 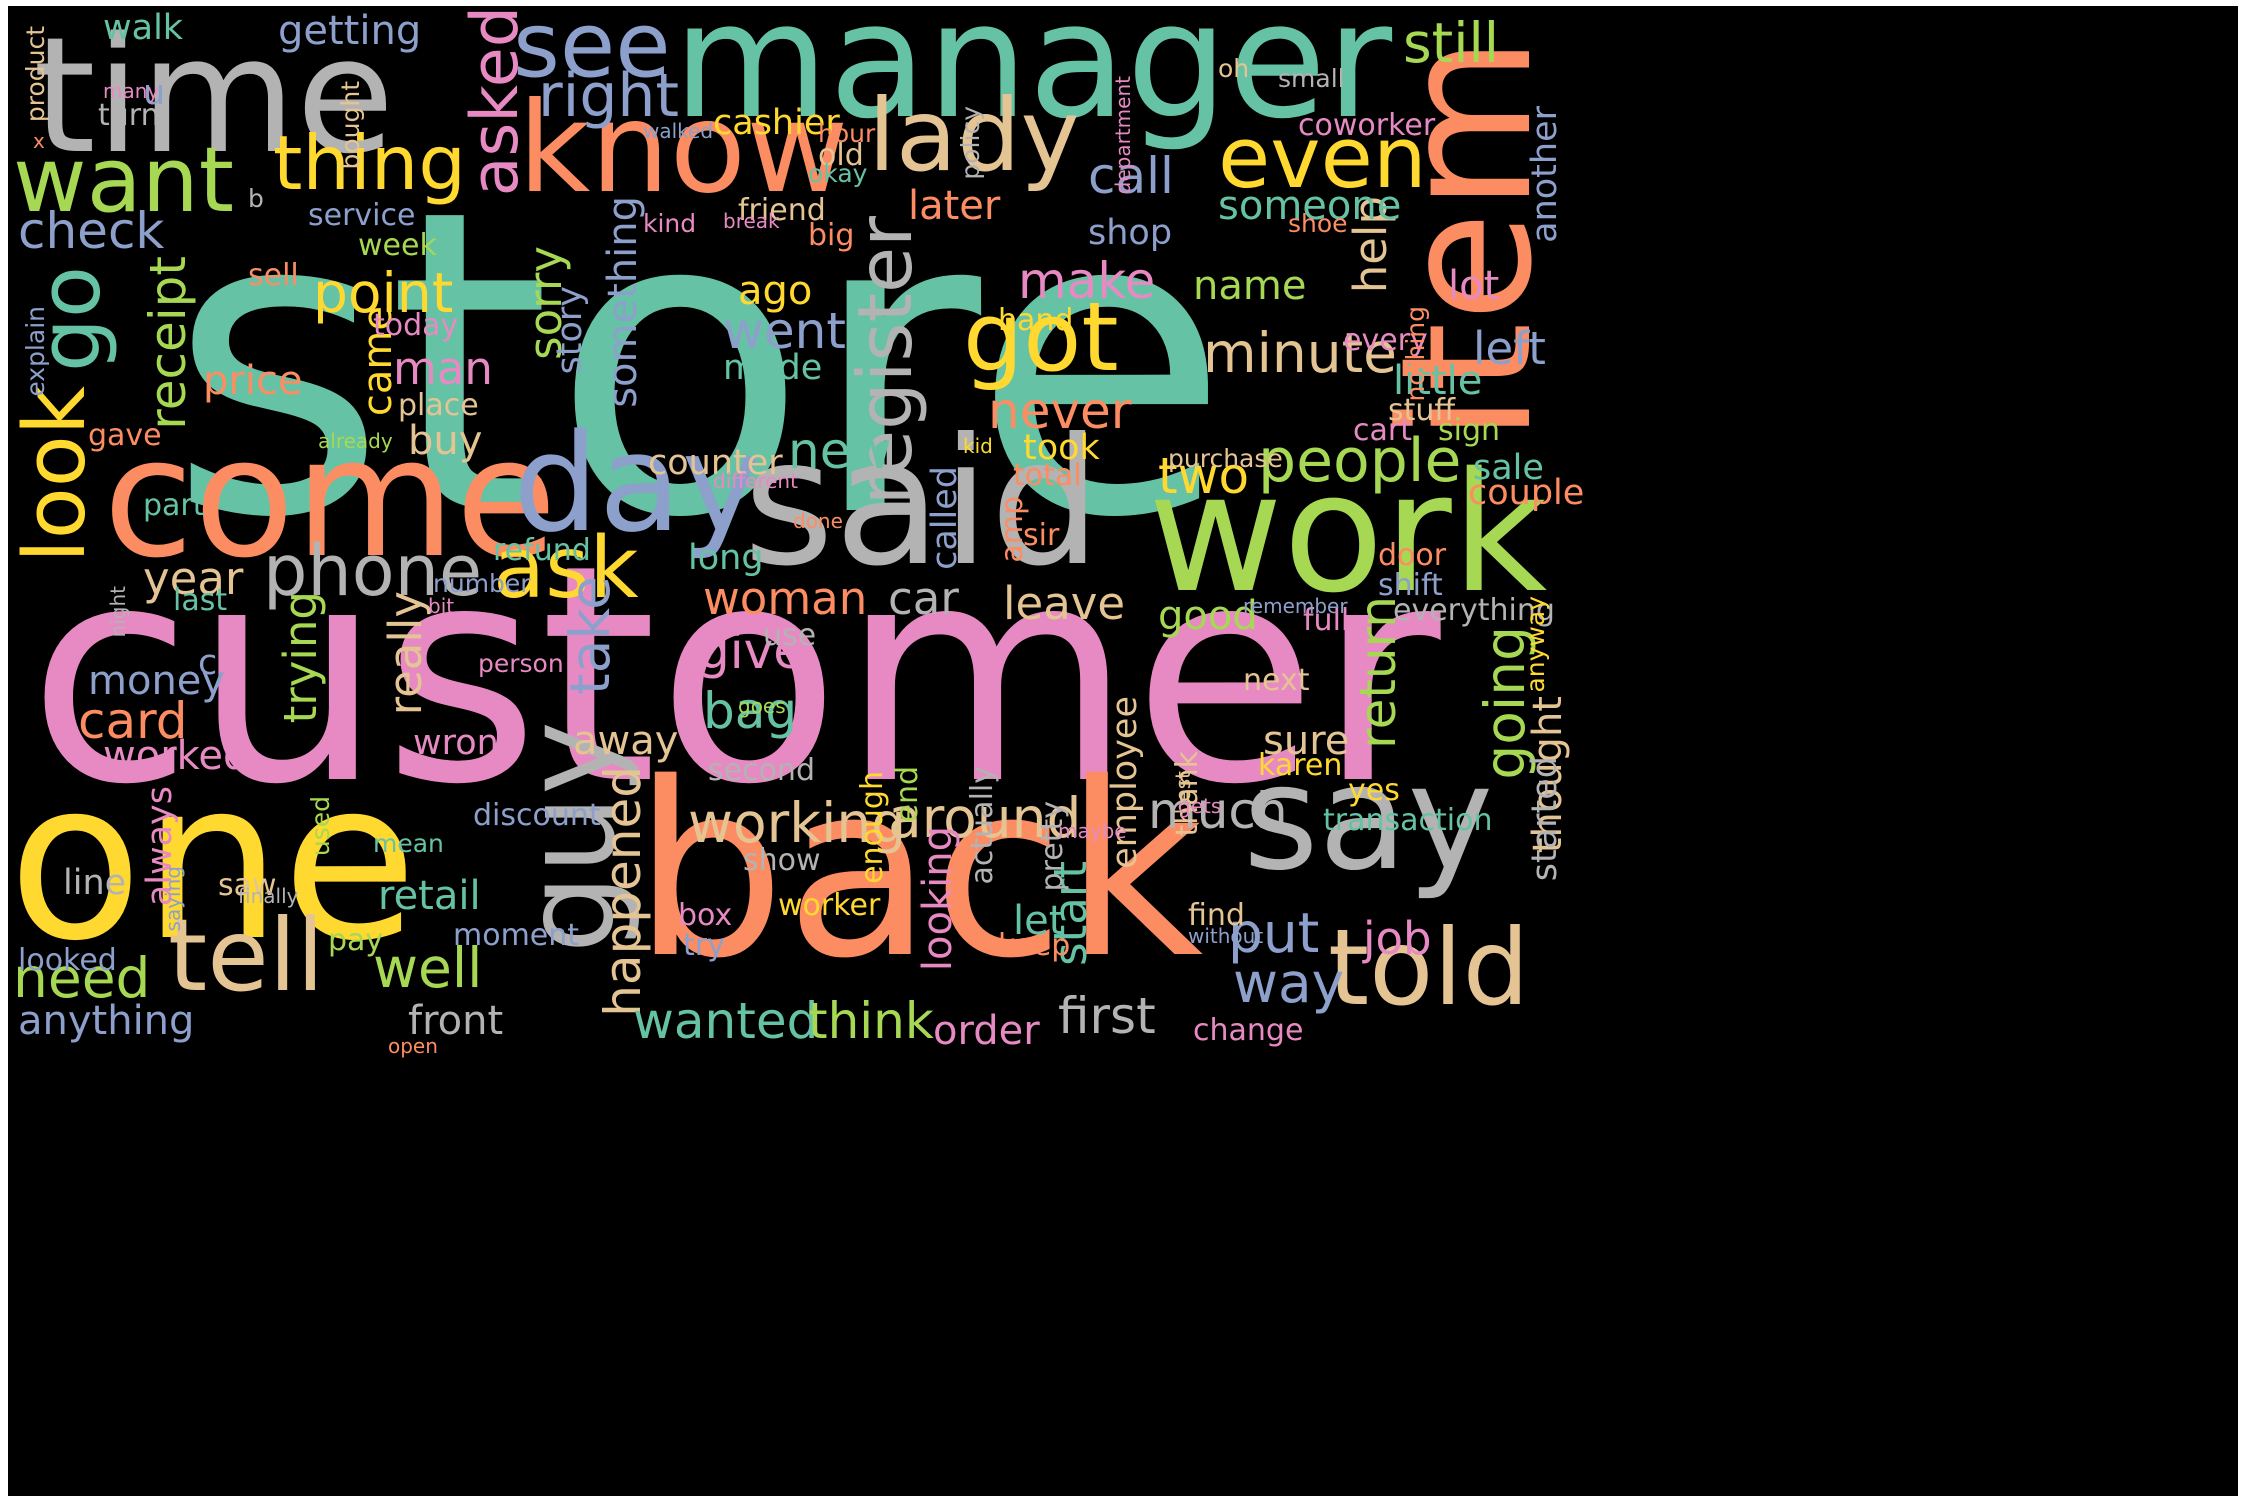 What do you see at coordinates (1033, 80) in the screenshot?
I see `word-manager: manager` at bounding box center [1033, 80].